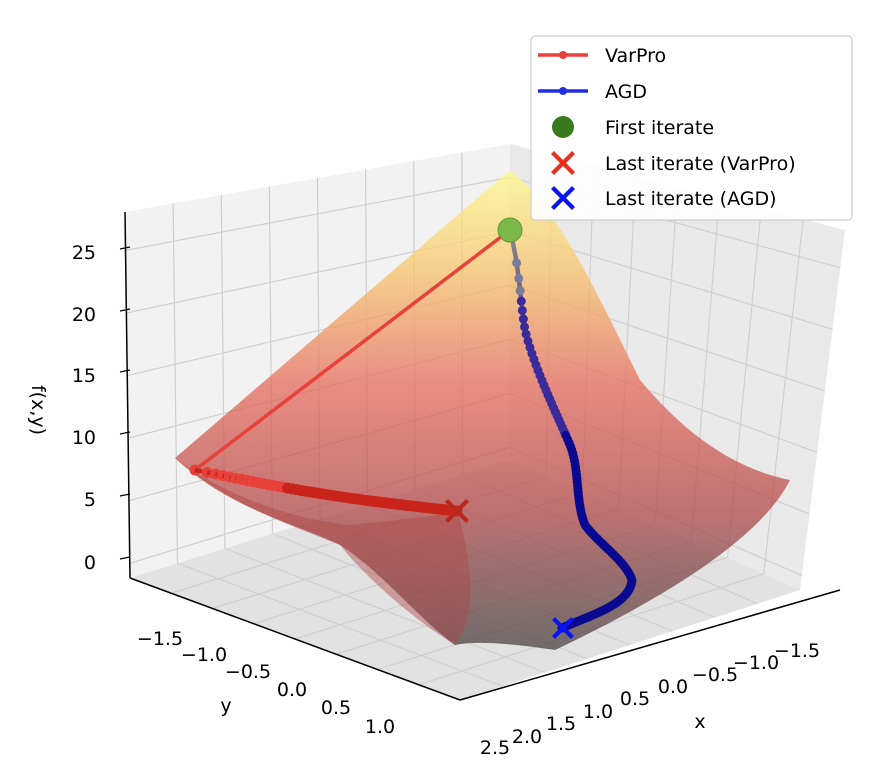 This screenshot has height=772, width=884. Describe the element at coordinates (84, 253) in the screenshot. I see `z-tick-label: 25` at that location.